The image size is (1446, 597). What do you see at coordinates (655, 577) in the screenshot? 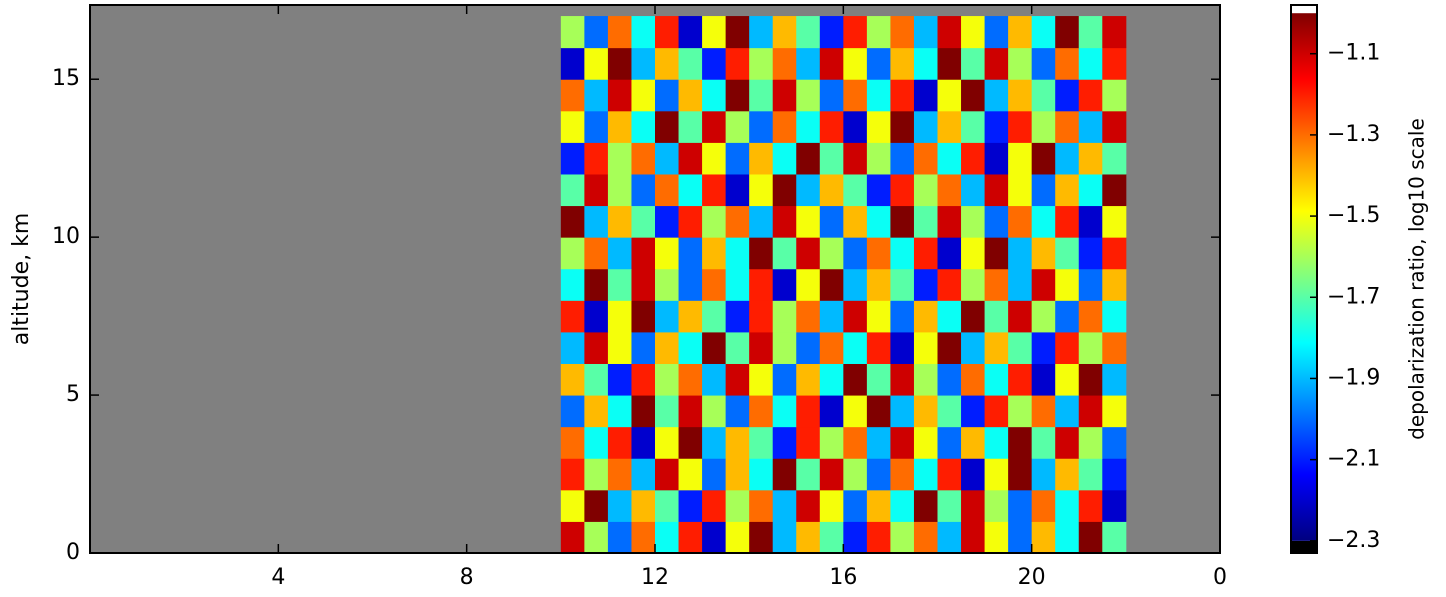
I see `x-tick-label: 12` at bounding box center [655, 577].